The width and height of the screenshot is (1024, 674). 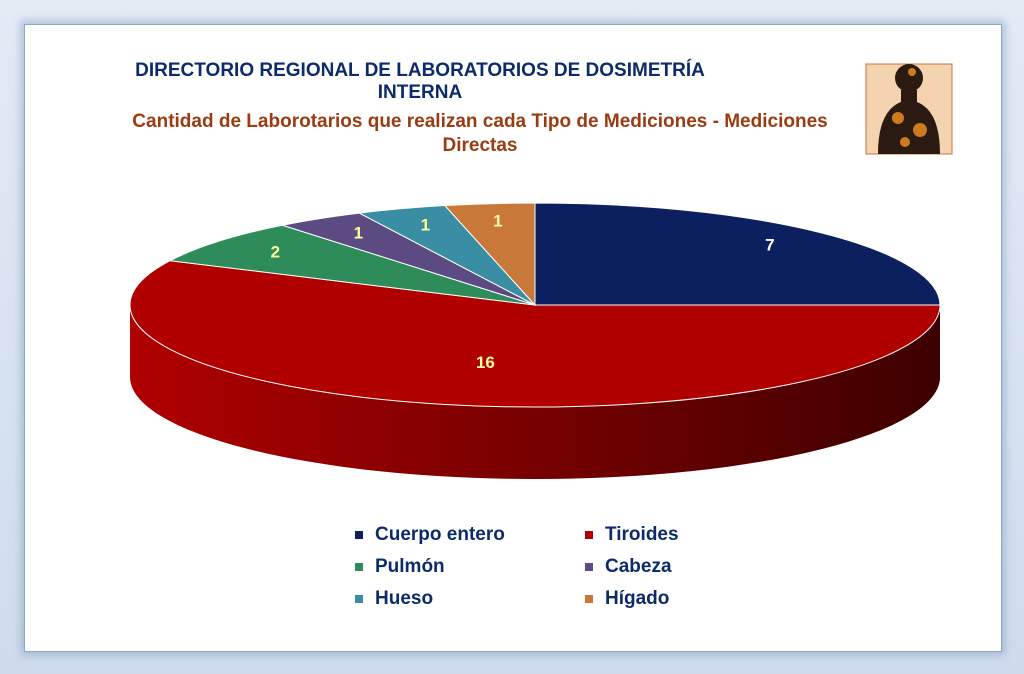 I want to click on legend-label: Pulmón, so click(x=410, y=566).